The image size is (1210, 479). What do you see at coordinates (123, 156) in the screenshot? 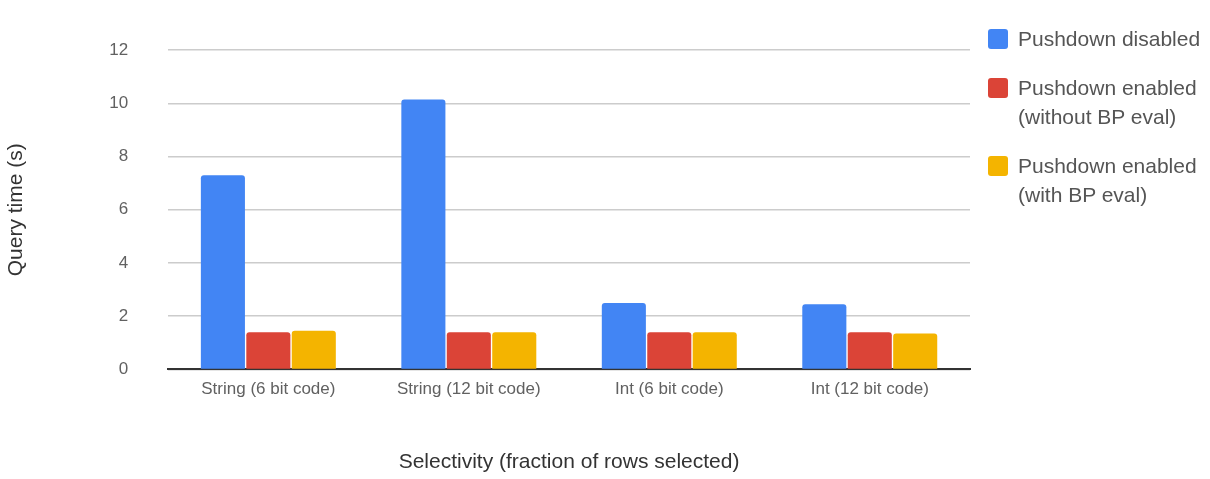
I see `y-tick-label: 8` at bounding box center [123, 156].